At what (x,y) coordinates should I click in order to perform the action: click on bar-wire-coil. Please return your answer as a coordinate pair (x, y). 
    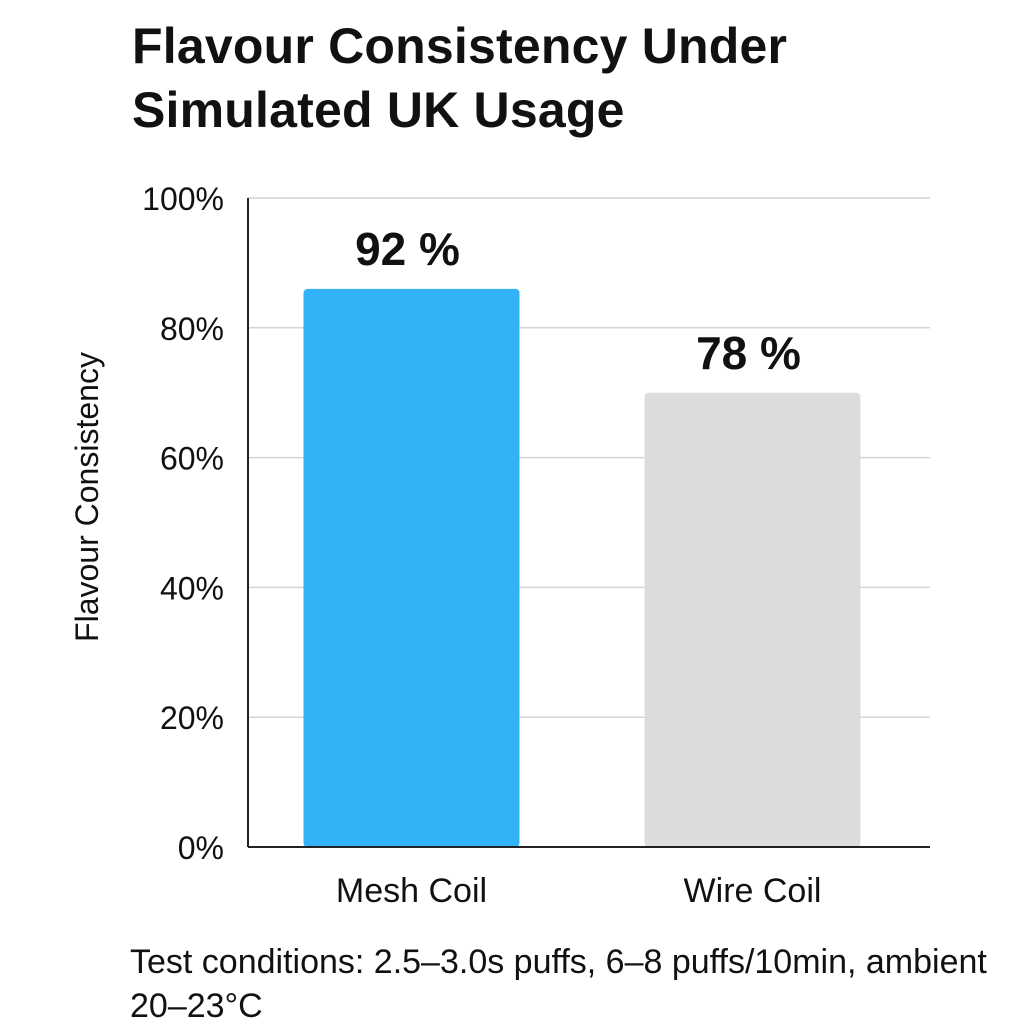
    Looking at the image, I should click on (752, 619).